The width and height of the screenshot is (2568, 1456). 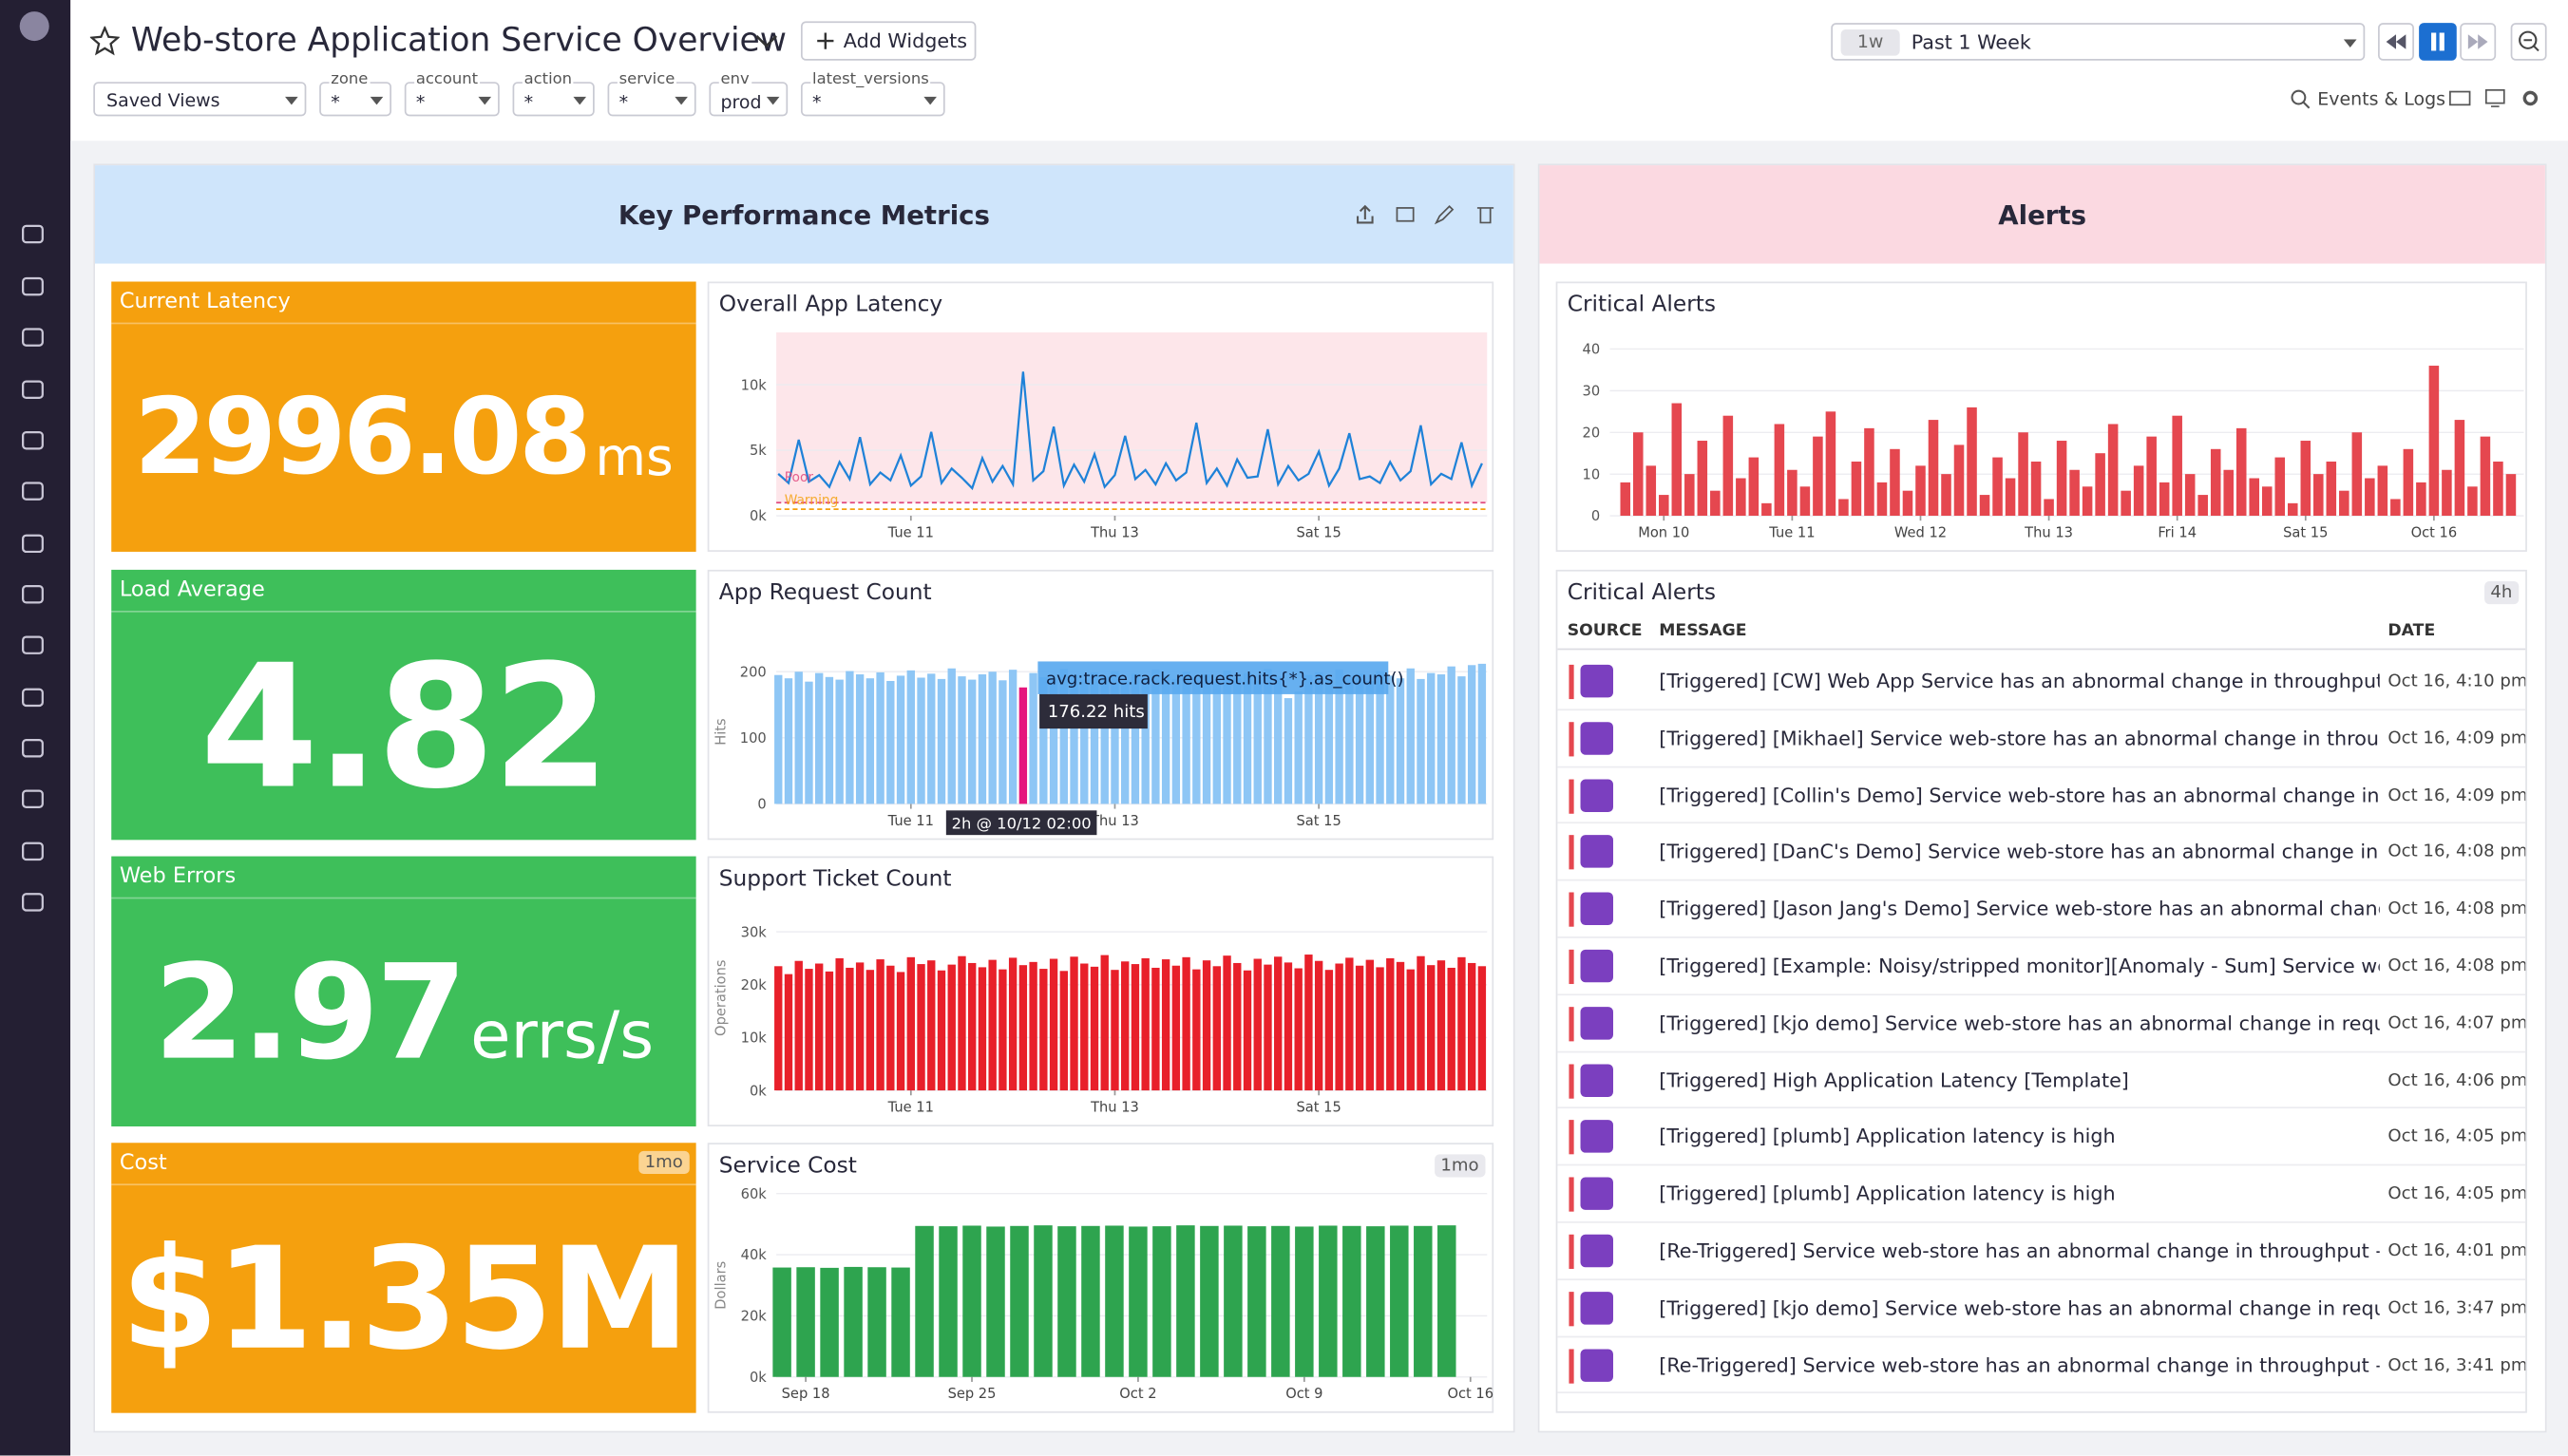 I want to click on group-header: Alerts, so click(x=2041, y=214).